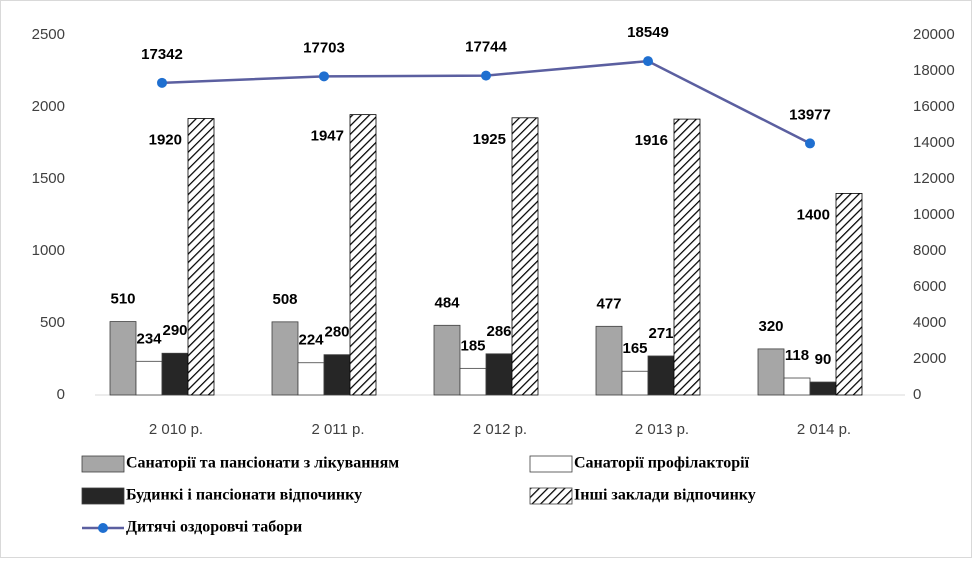 The image size is (972, 563). What do you see at coordinates (934, 142) in the screenshot?
I see `y2-tick-label: 14000` at bounding box center [934, 142].